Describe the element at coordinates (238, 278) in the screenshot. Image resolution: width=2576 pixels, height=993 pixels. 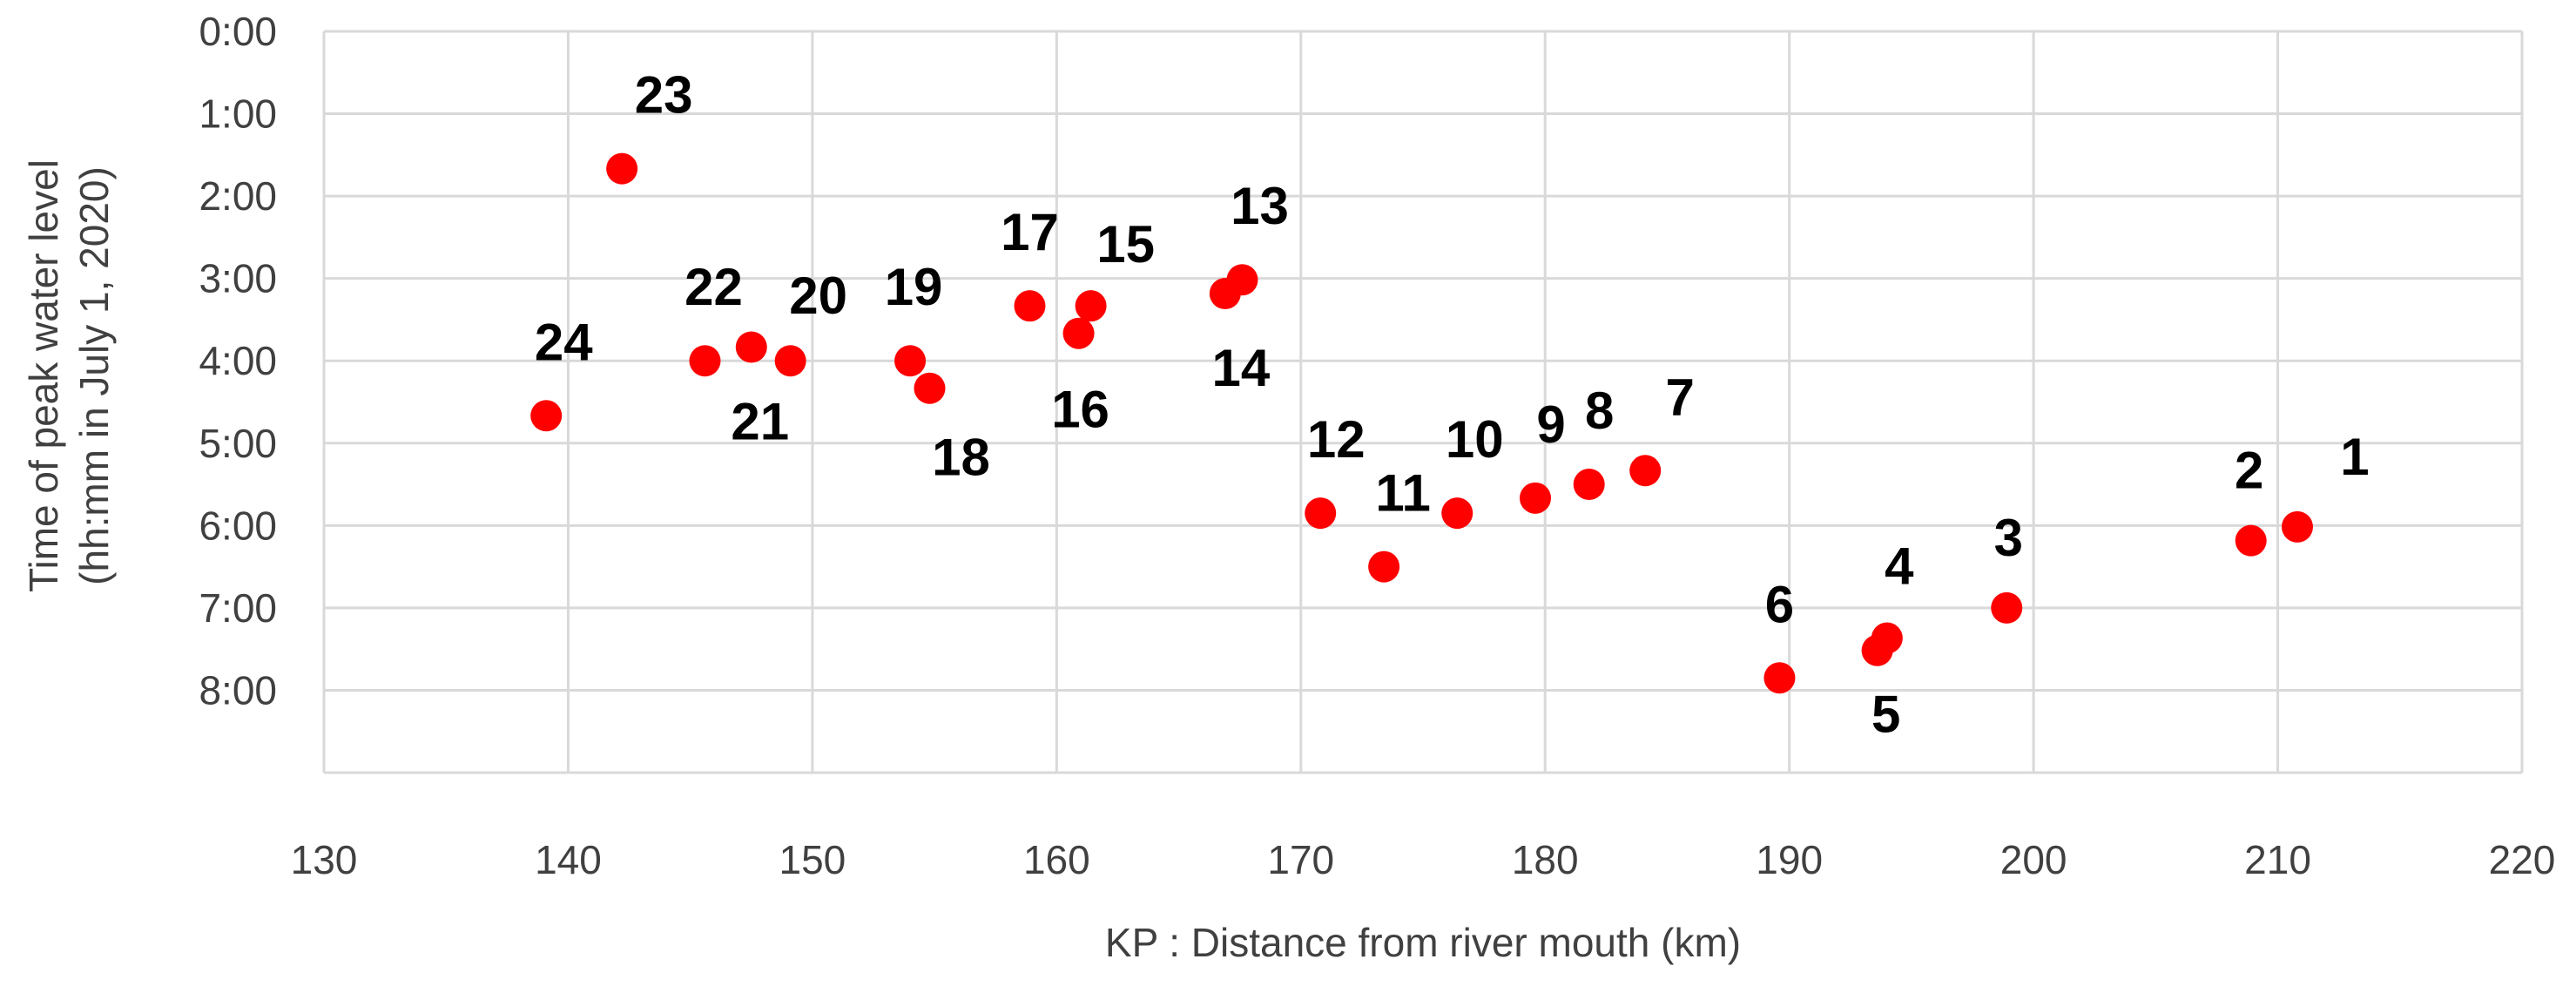
I see `y-tick-label: 3:00` at that location.